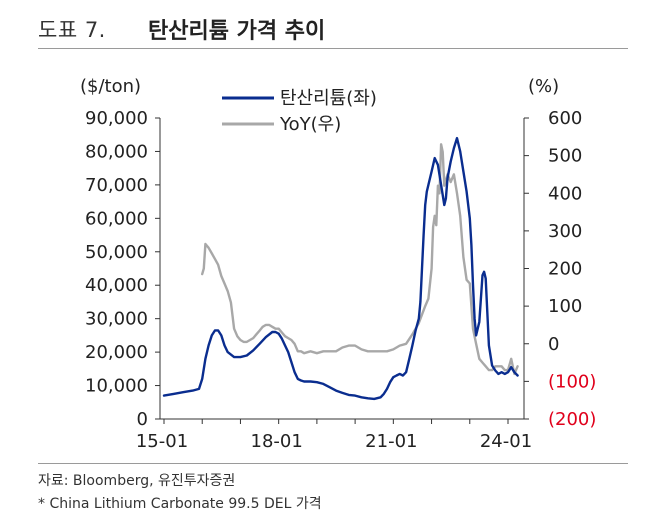  Describe the element at coordinates (72, 30) in the screenshot. I see `figure-number: 도표 7.` at that location.